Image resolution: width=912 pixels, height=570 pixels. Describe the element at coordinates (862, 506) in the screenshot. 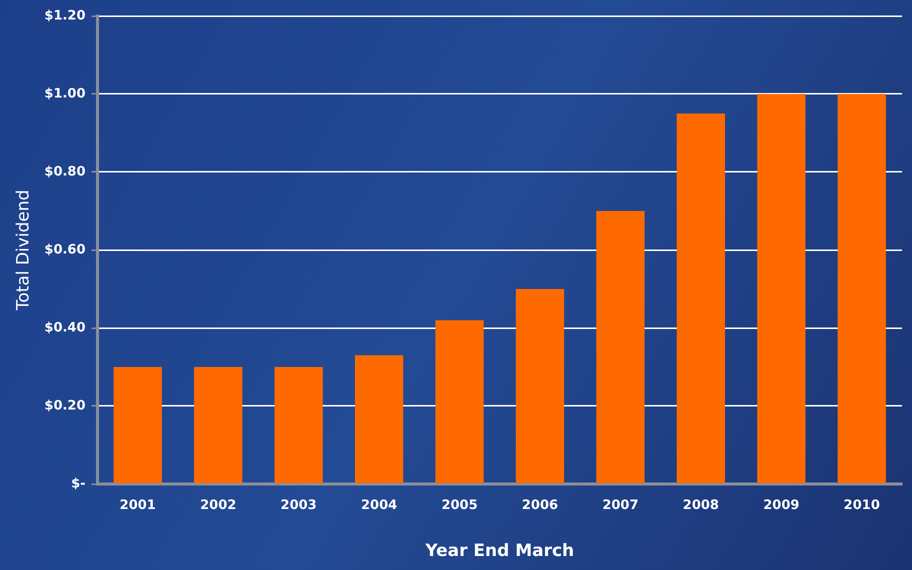

I see `x-tick-label: 2010` at that location.